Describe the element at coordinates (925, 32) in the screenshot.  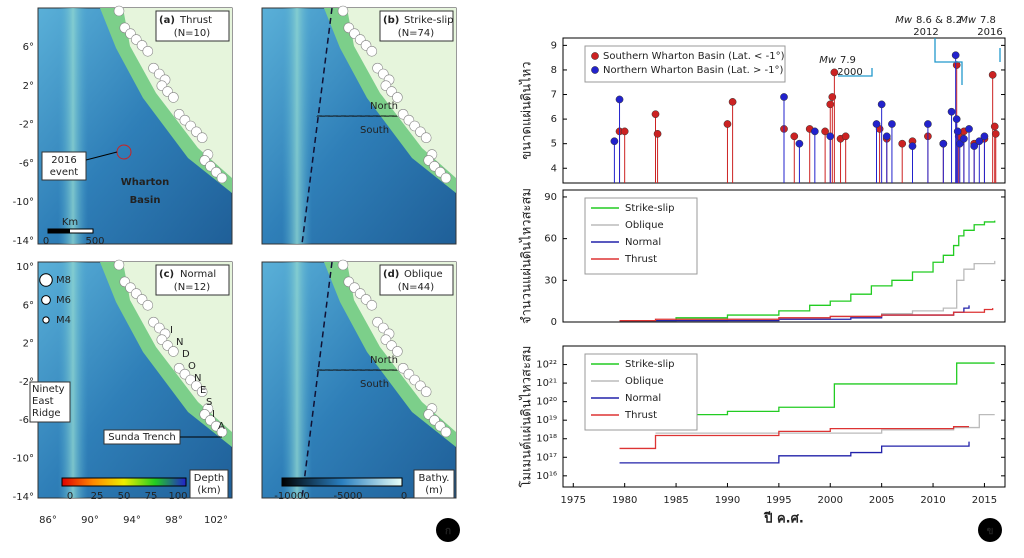
I see `annotation-year: 2012` at that location.